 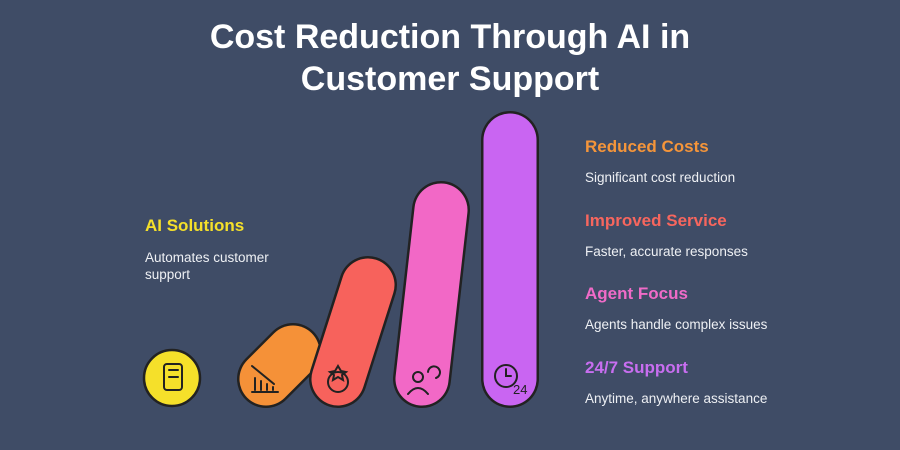 What do you see at coordinates (279, 365) in the screenshot?
I see `pill-orange` at bounding box center [279, 365].